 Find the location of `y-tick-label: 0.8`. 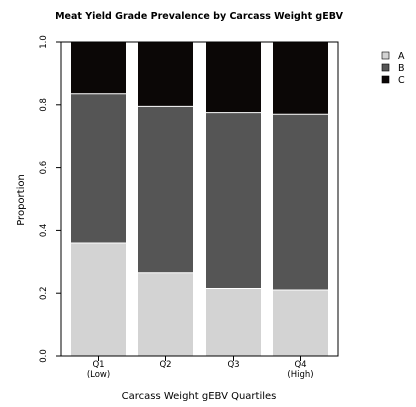

y-tick-label: 0.8 is located at coordinates (44, 105).